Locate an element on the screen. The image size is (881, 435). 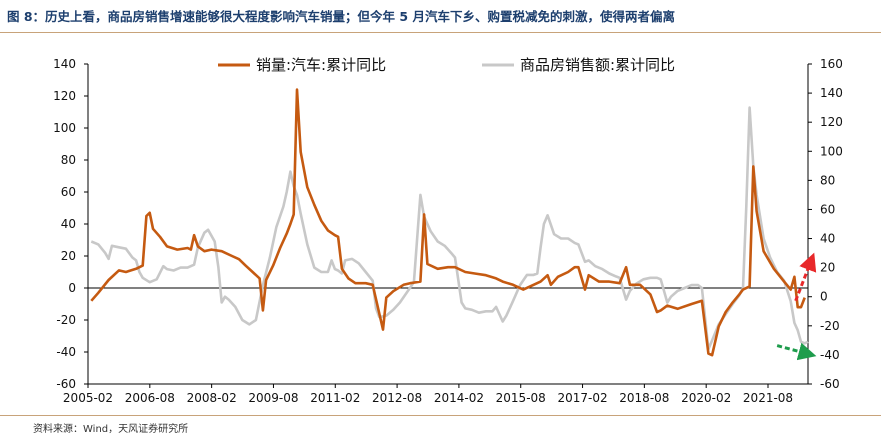
y-left-tick-label: 140 is located at coordinates (64, 64).